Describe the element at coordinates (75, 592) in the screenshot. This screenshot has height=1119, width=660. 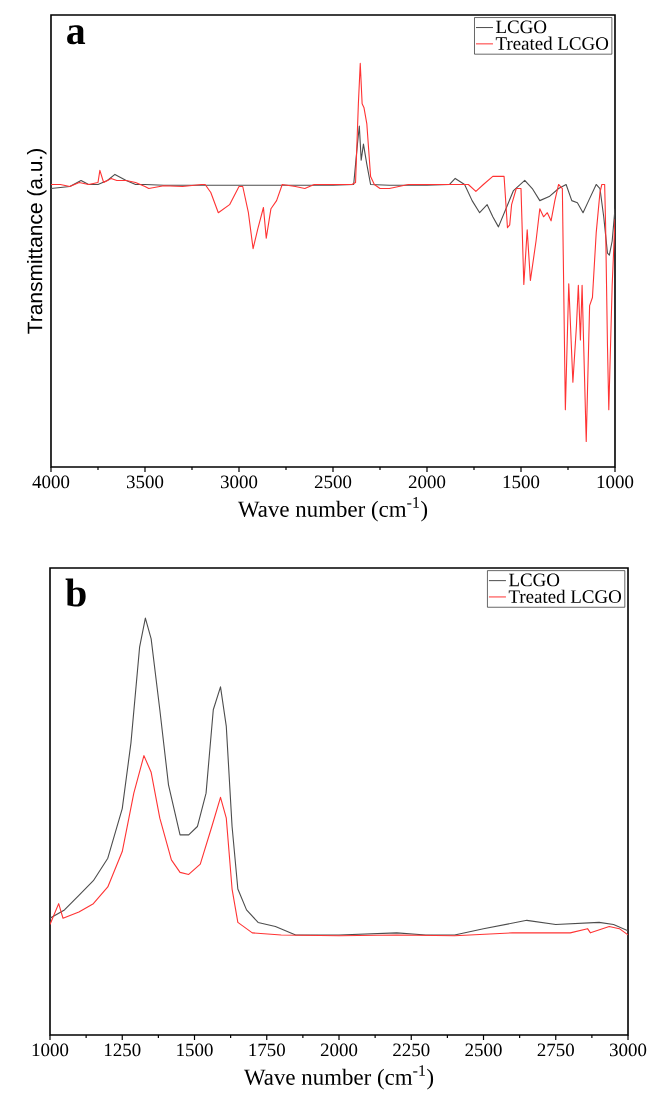
I see `text: b` at that location.